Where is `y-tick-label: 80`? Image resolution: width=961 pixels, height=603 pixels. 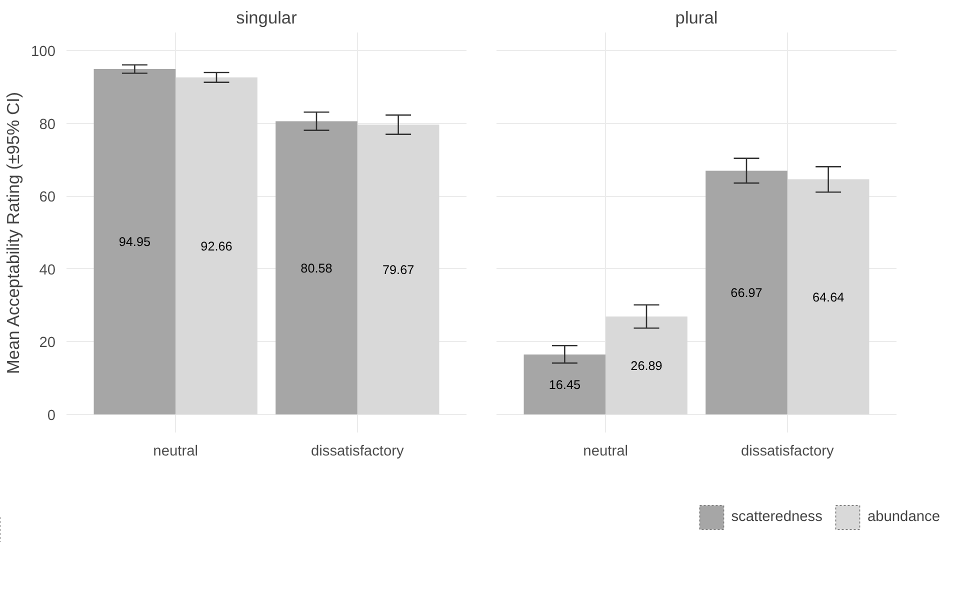 y-tick-label: 80 is located at coordinates (47, 124).